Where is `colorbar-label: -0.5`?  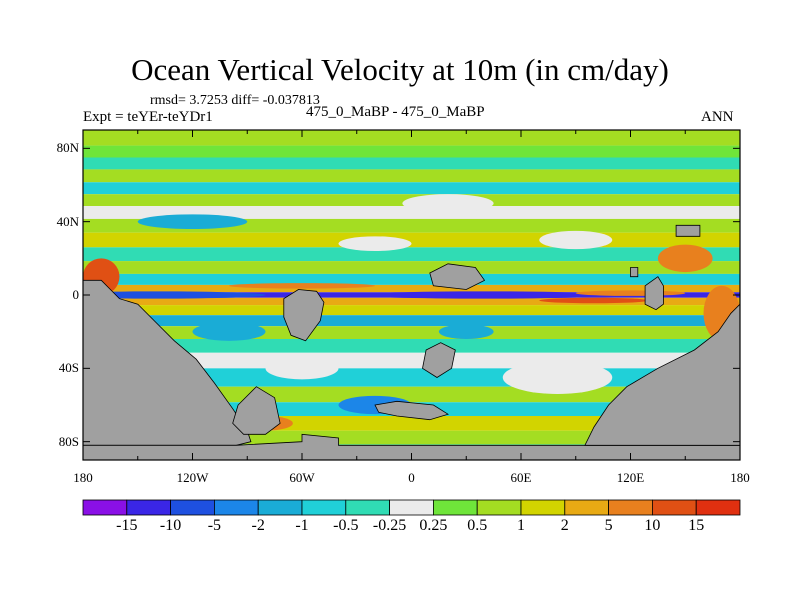 colorbar-label: -0.5 is located at coordinates (346, 525).